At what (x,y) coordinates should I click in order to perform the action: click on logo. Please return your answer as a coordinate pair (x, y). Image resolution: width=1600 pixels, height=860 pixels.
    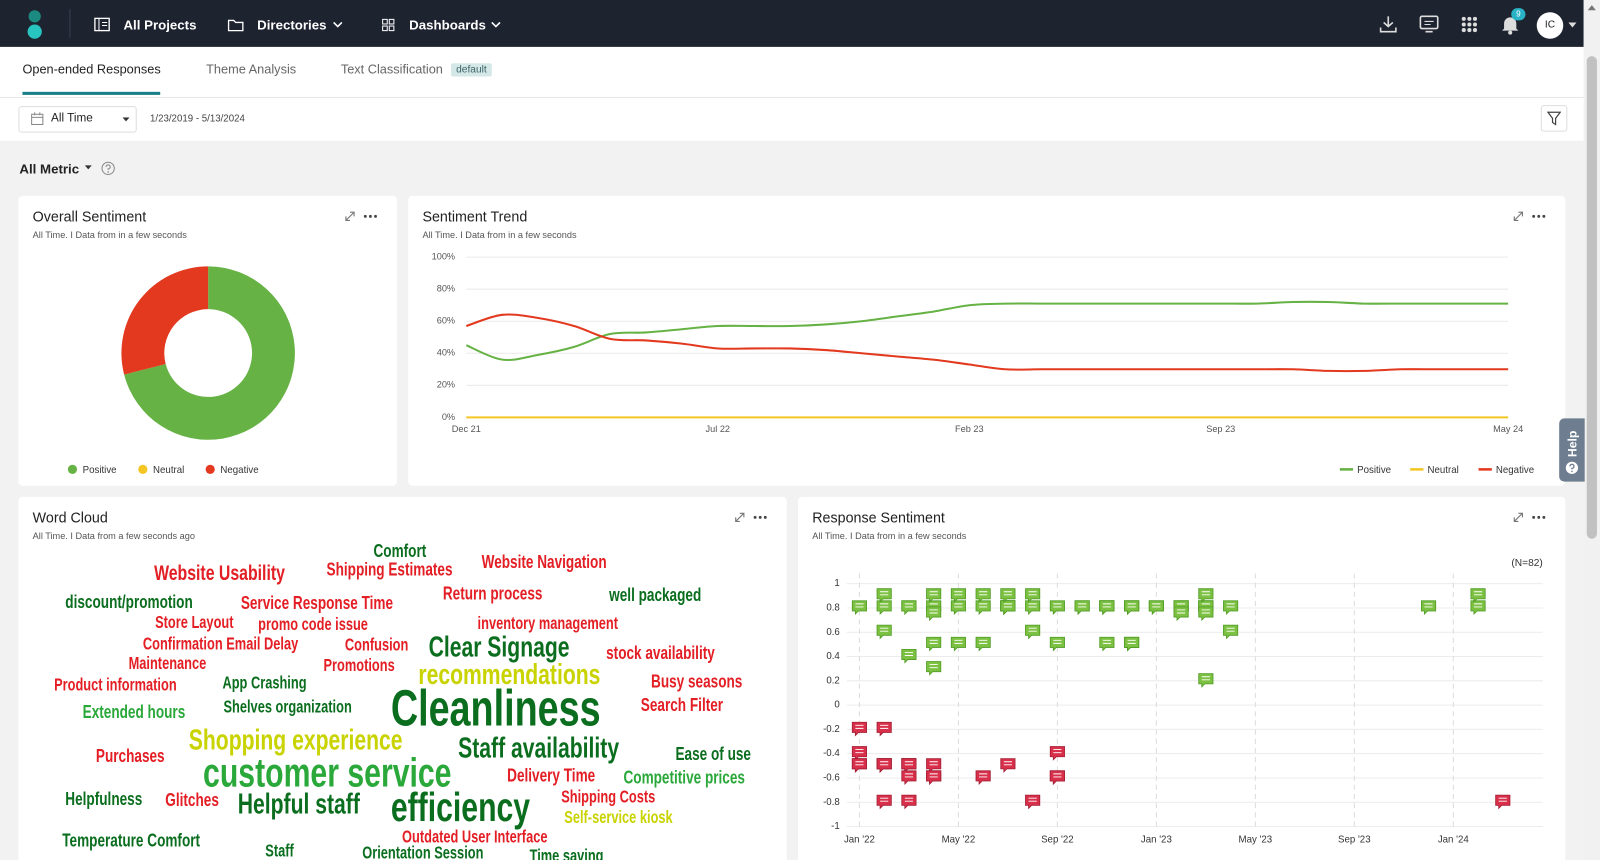
    Looking at the image, I should click on (34, 24).